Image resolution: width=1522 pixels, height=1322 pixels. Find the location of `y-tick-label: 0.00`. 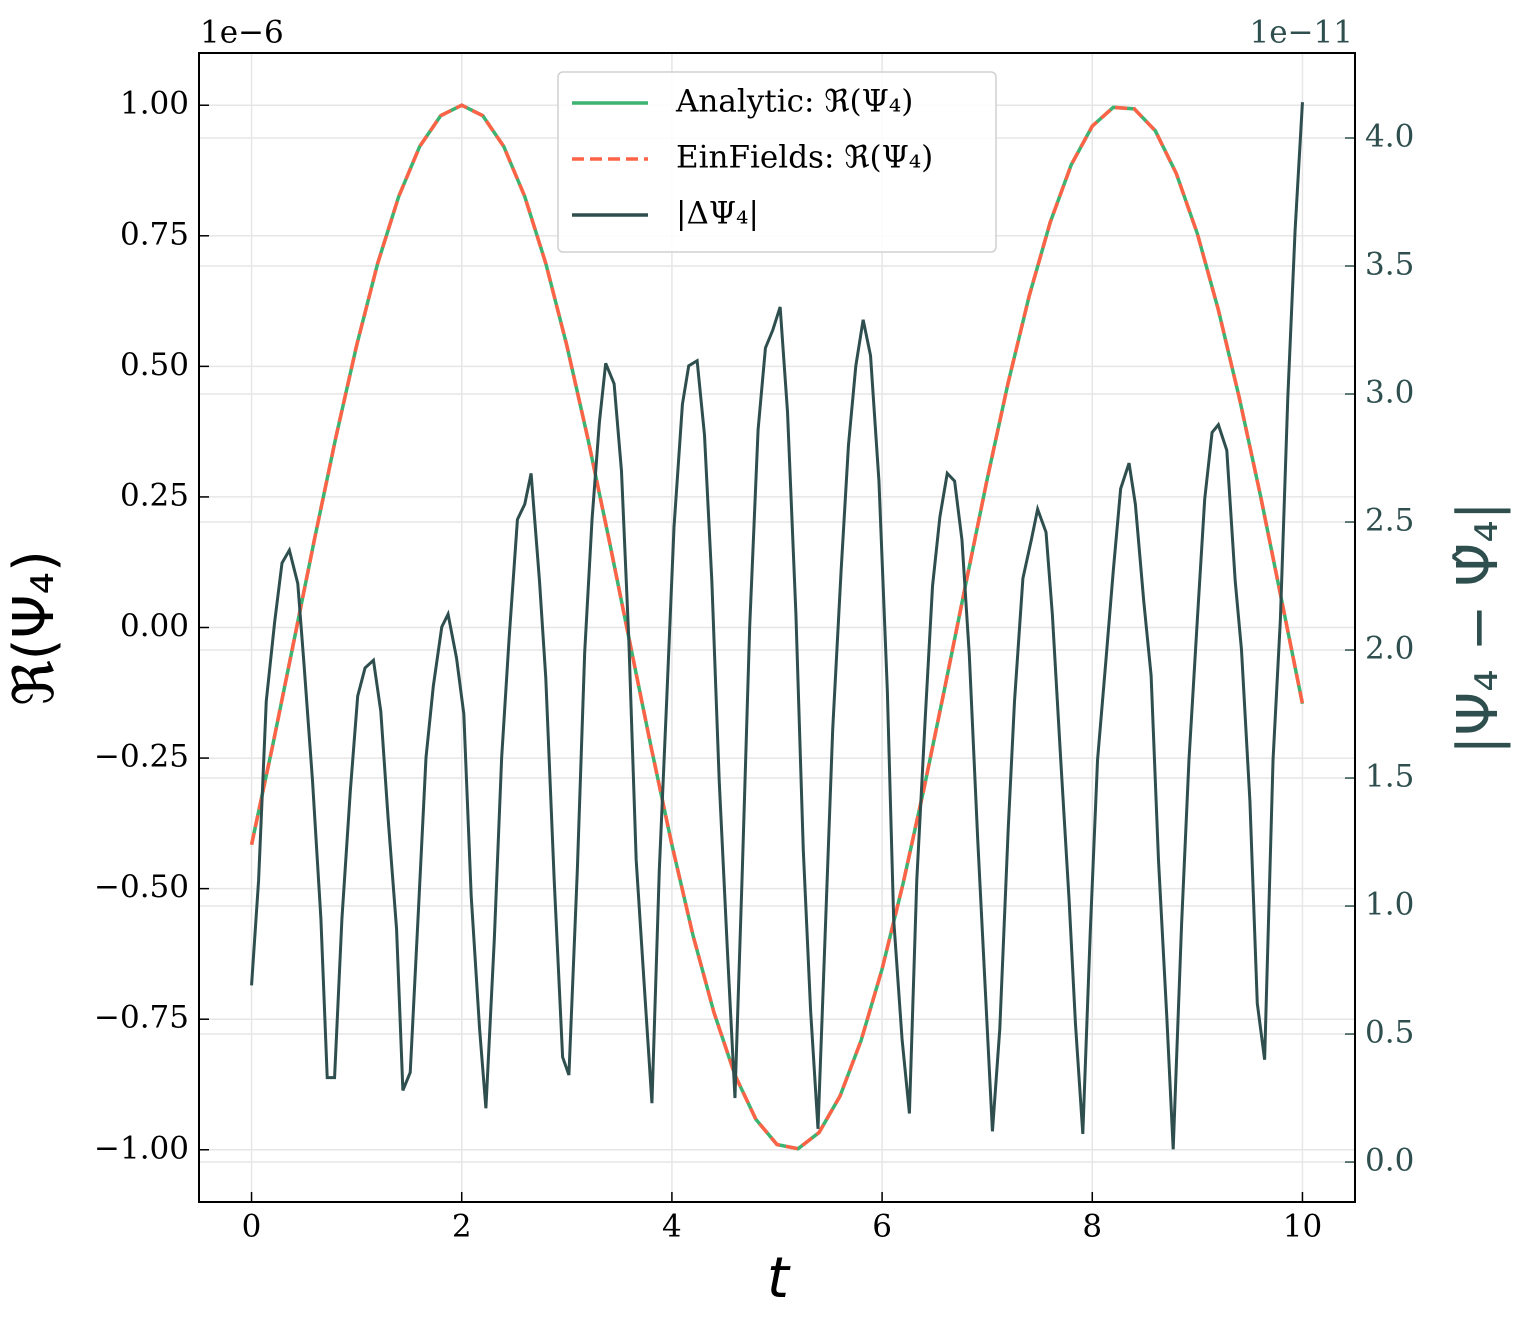

y-tick-label: 0.00 is located at coordinates (154, 626).